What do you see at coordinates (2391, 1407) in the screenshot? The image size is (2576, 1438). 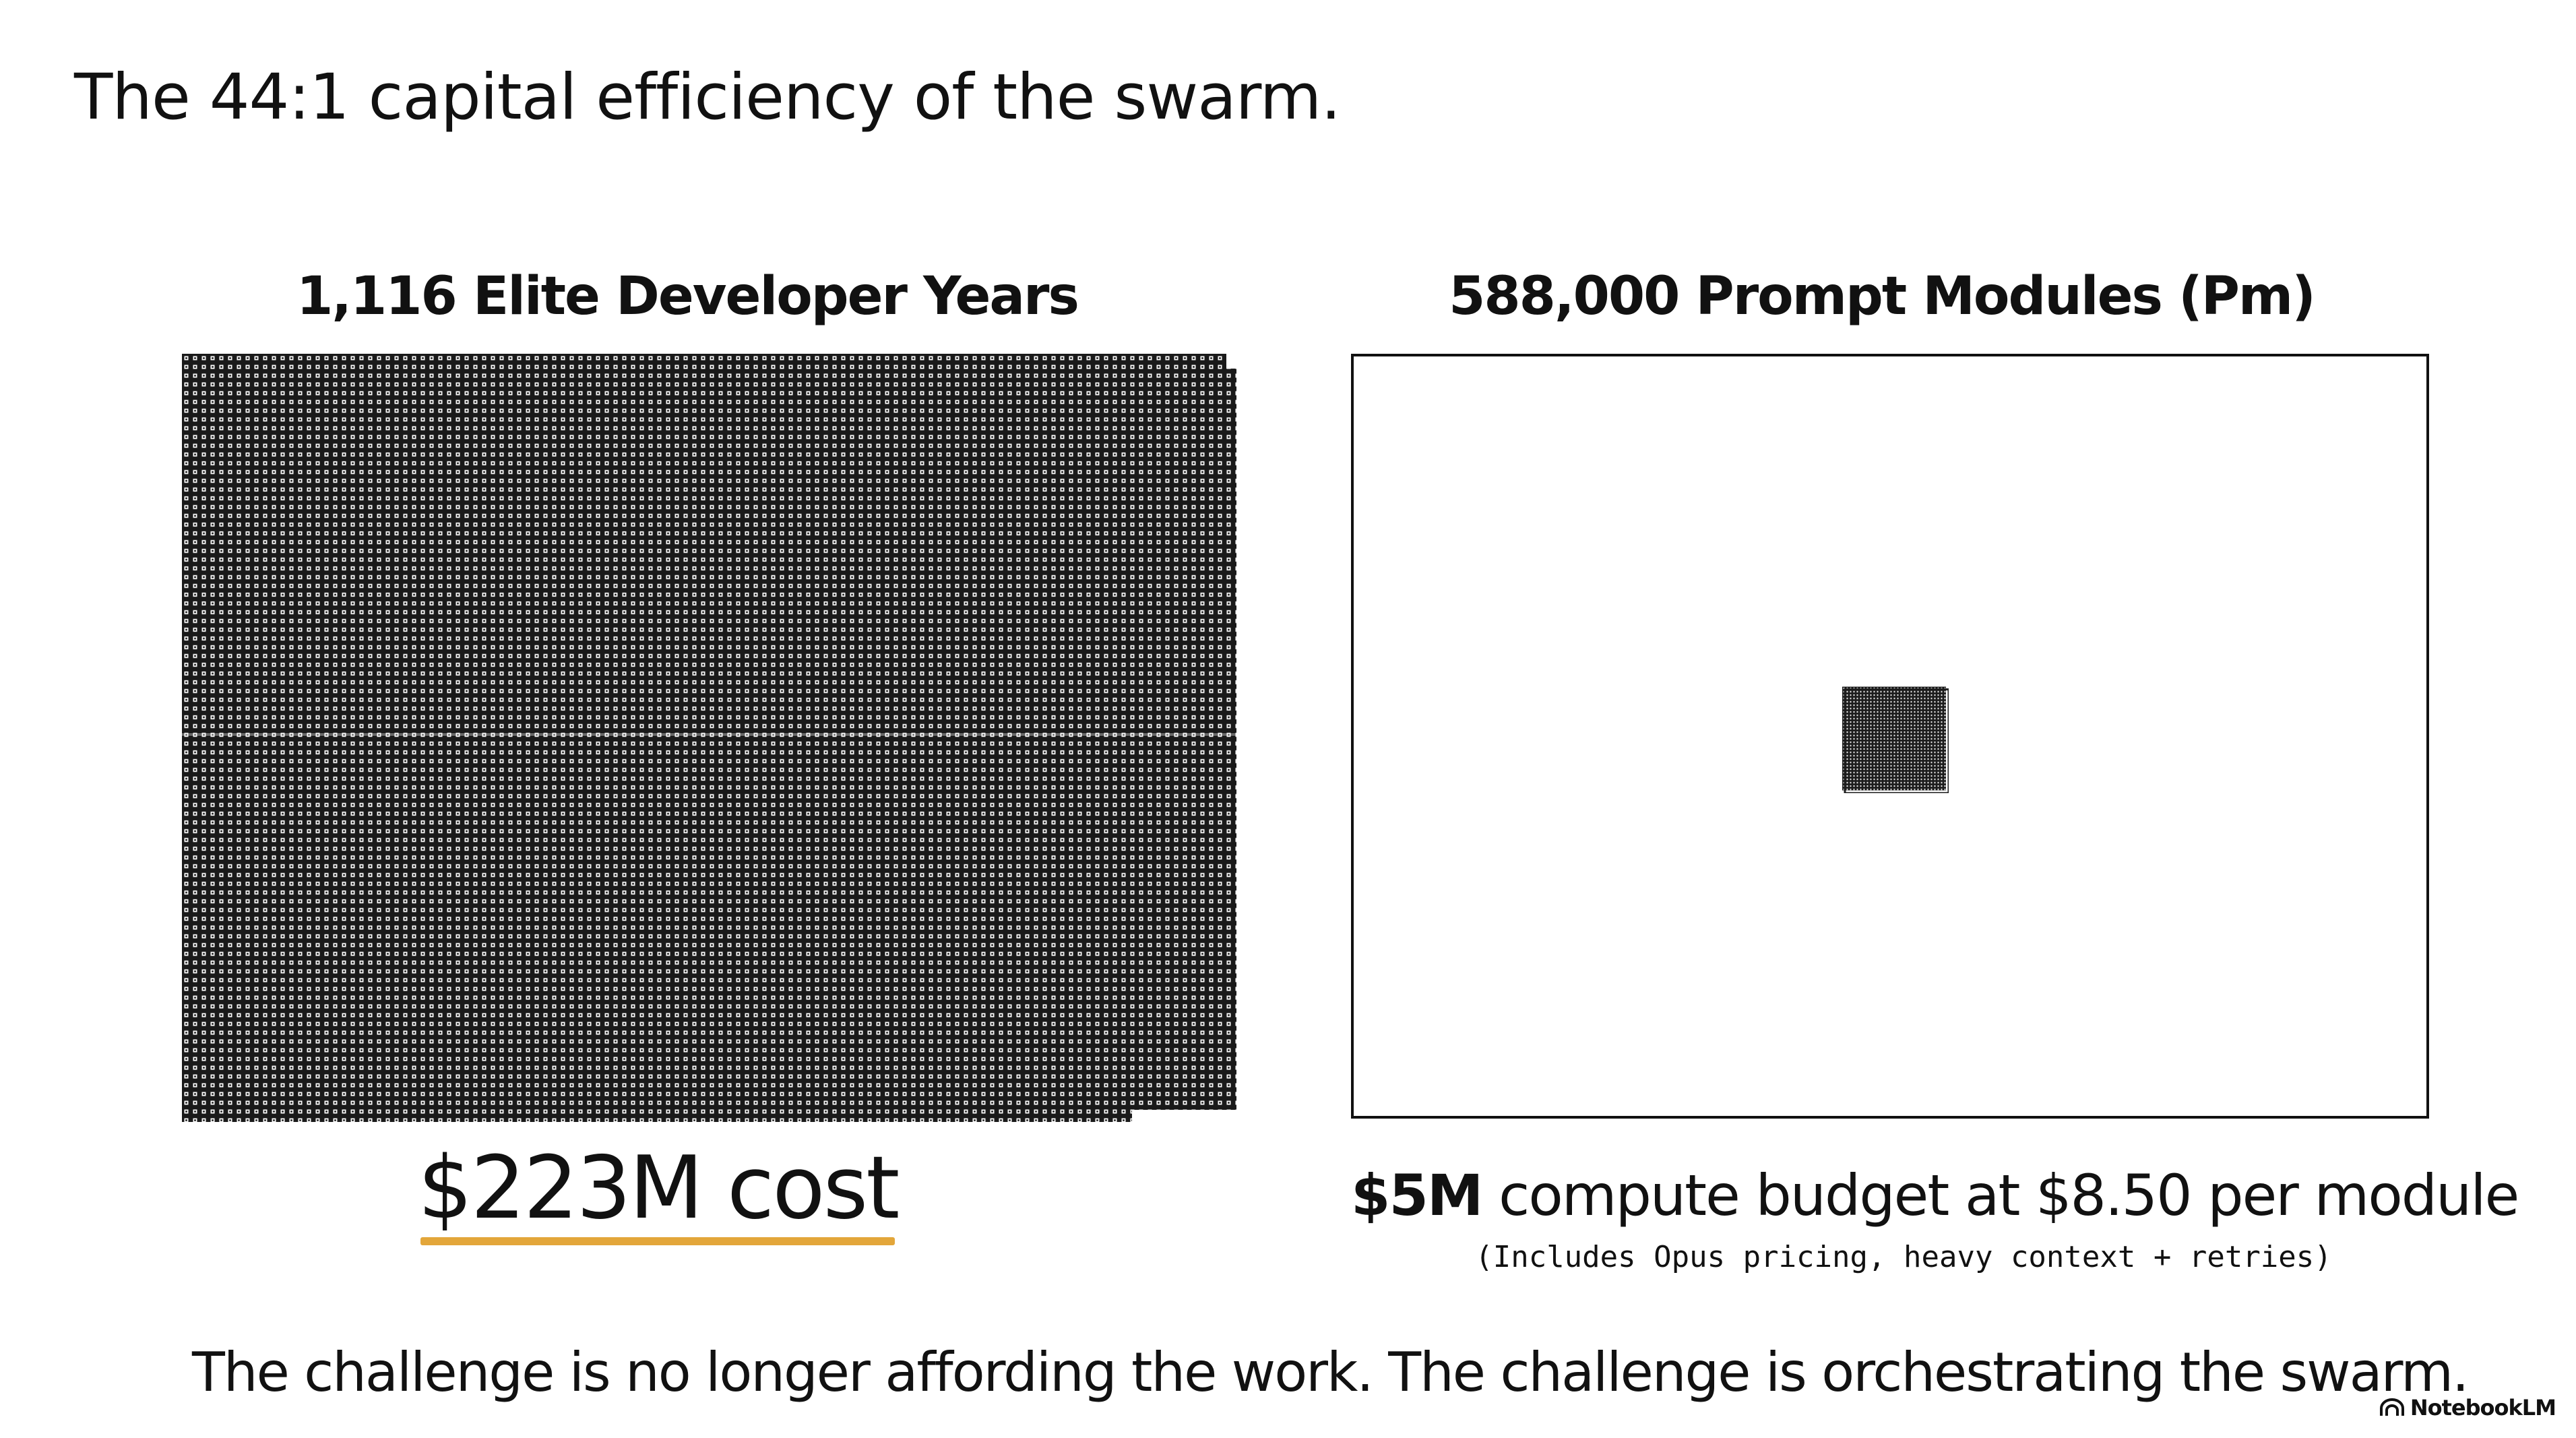 I see `notebooklm-logo-icon` at bounding box center [2391, 1407].